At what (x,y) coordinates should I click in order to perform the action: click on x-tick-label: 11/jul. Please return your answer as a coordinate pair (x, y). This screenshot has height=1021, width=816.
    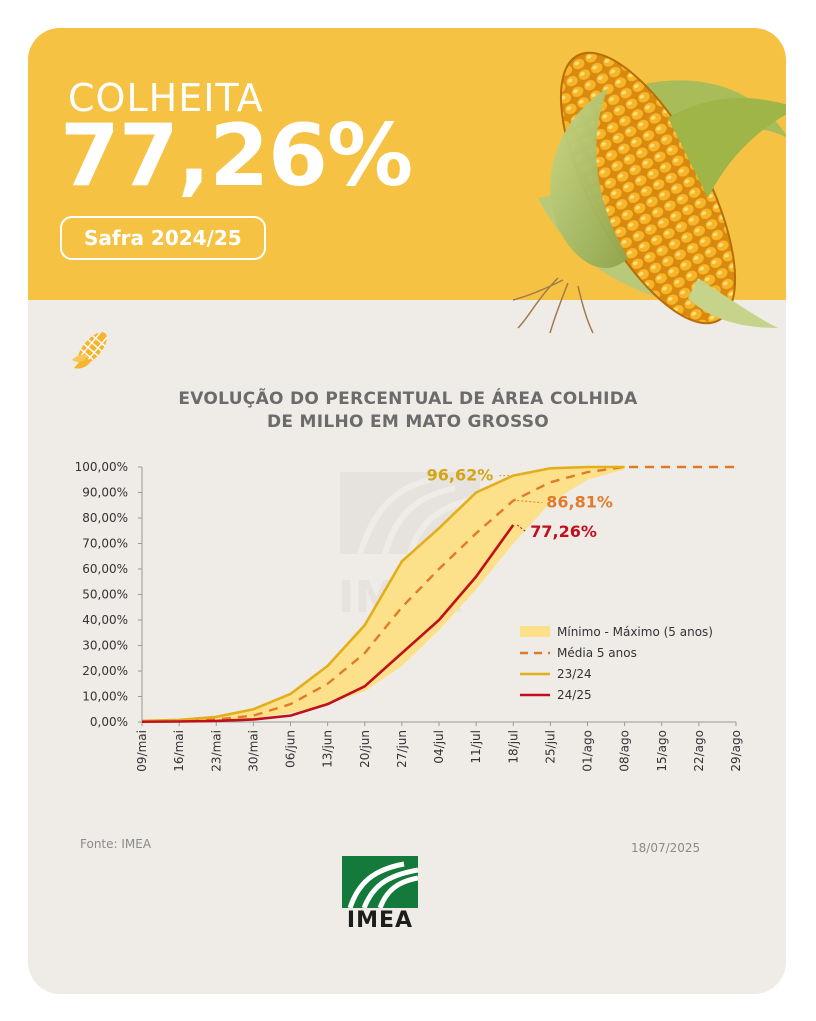
    Looking at the image, I should click on (476, 747).